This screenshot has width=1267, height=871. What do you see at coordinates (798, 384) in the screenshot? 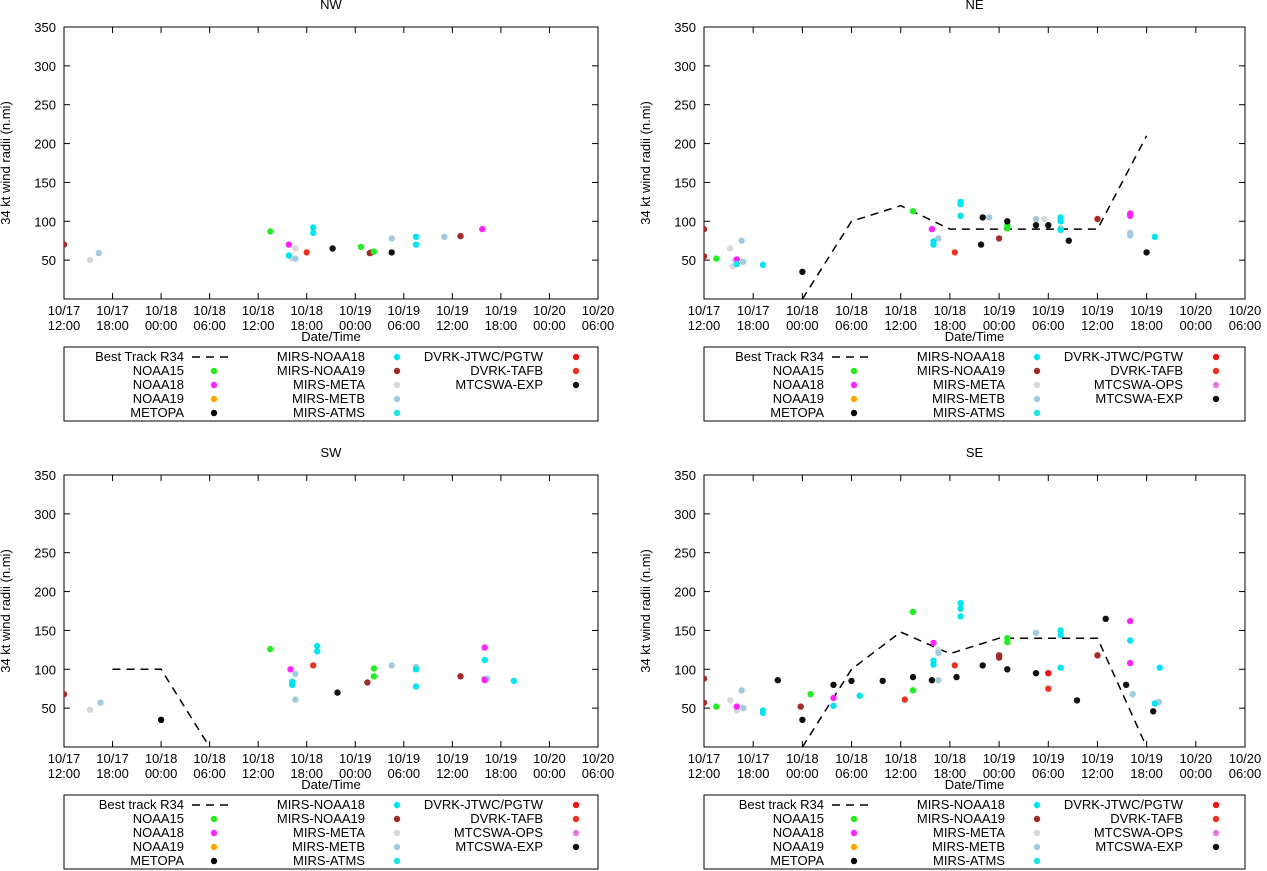
I see `legend-label: NOAA18` at bounding box center [798, 384].